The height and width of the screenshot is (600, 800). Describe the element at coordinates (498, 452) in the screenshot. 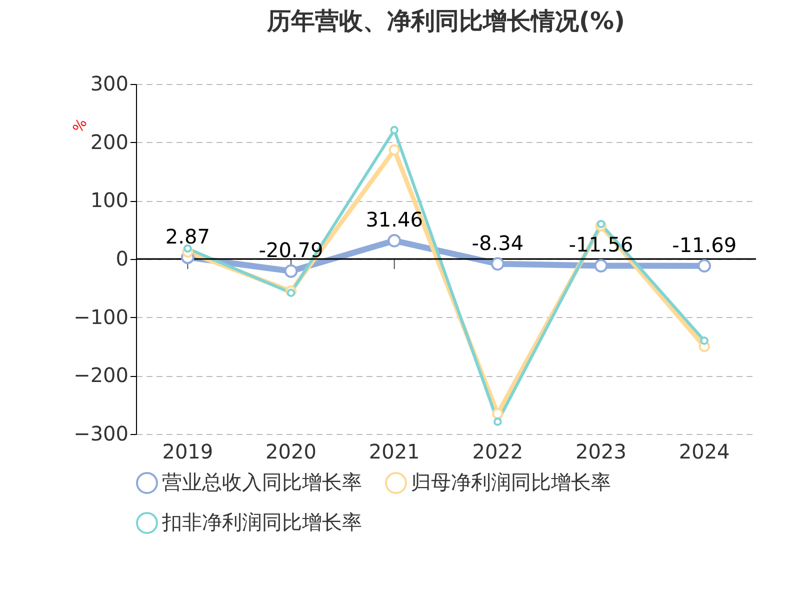

I see `x-tick-label: 2022` at that location.